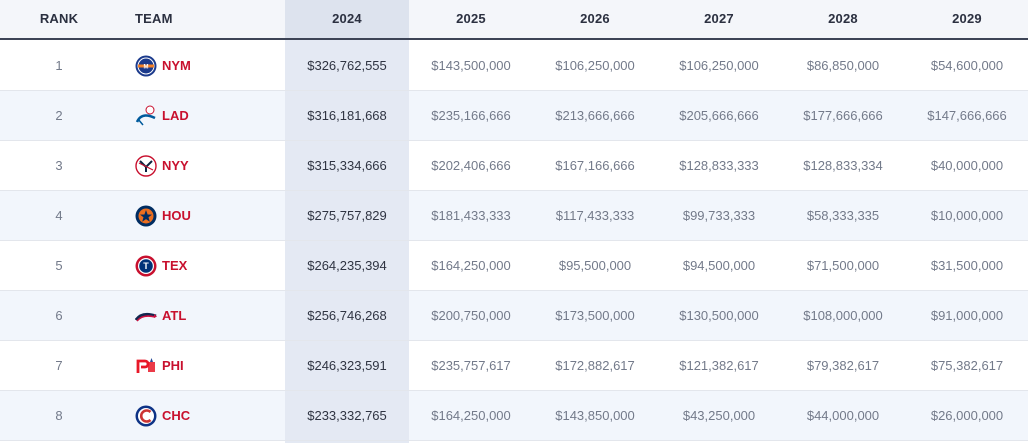 This screenshot has width=1028, height=443. Describe the element at coordinates (514, 20) in the screenshot. I see `table-header: RANK TEAM 2024 2025 2026 2027 2028 2029` at that location.